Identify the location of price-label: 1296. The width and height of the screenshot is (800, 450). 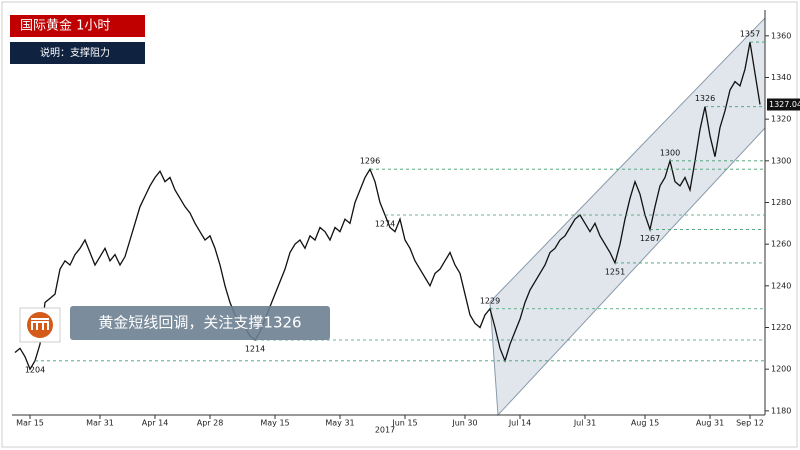
(370, 161).